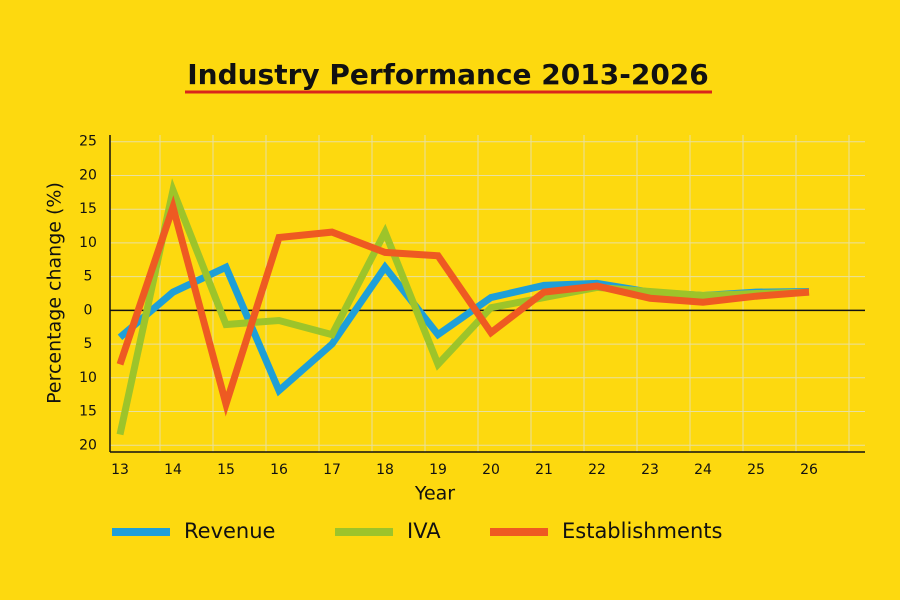  What do you see at coordinates (650, 470) in the screenshot?
I see `x-tick-label: 23` at bounding box center [650, 470].